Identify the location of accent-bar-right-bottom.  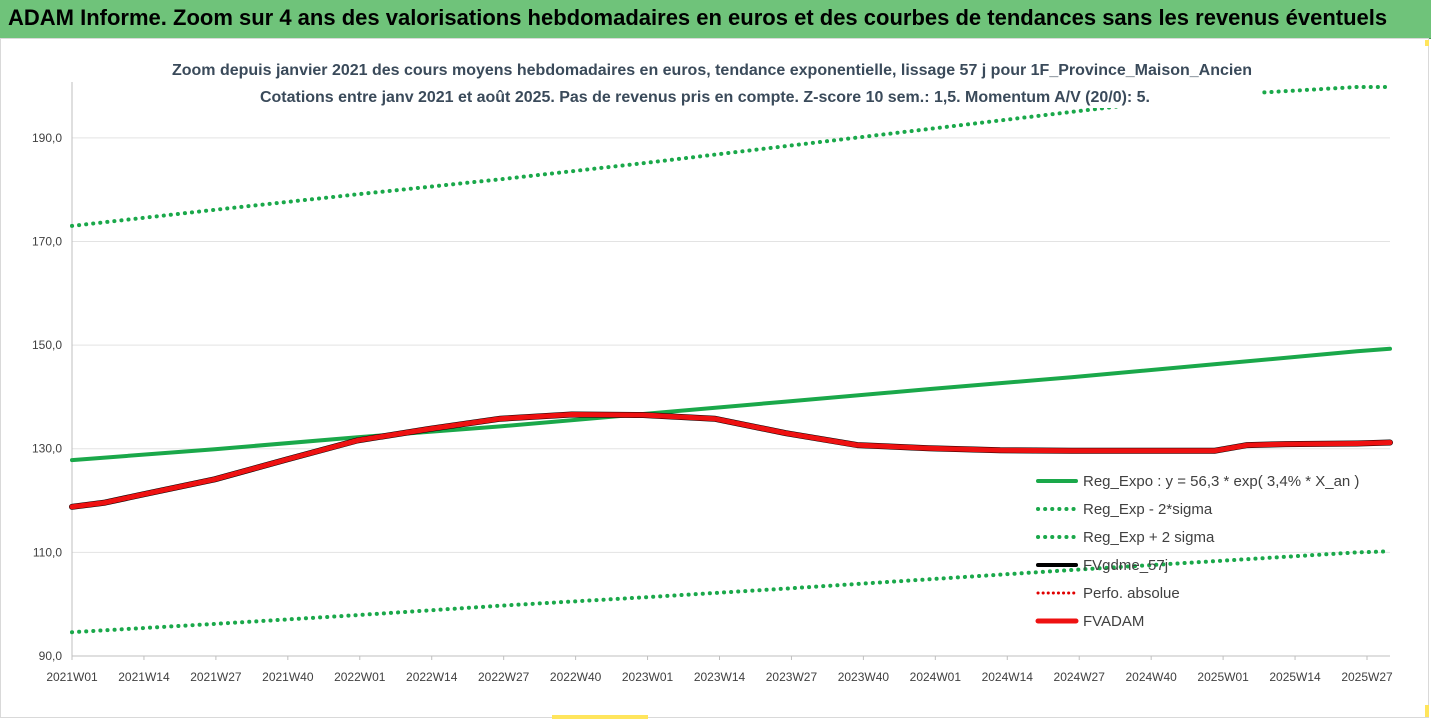
(1427, 711).